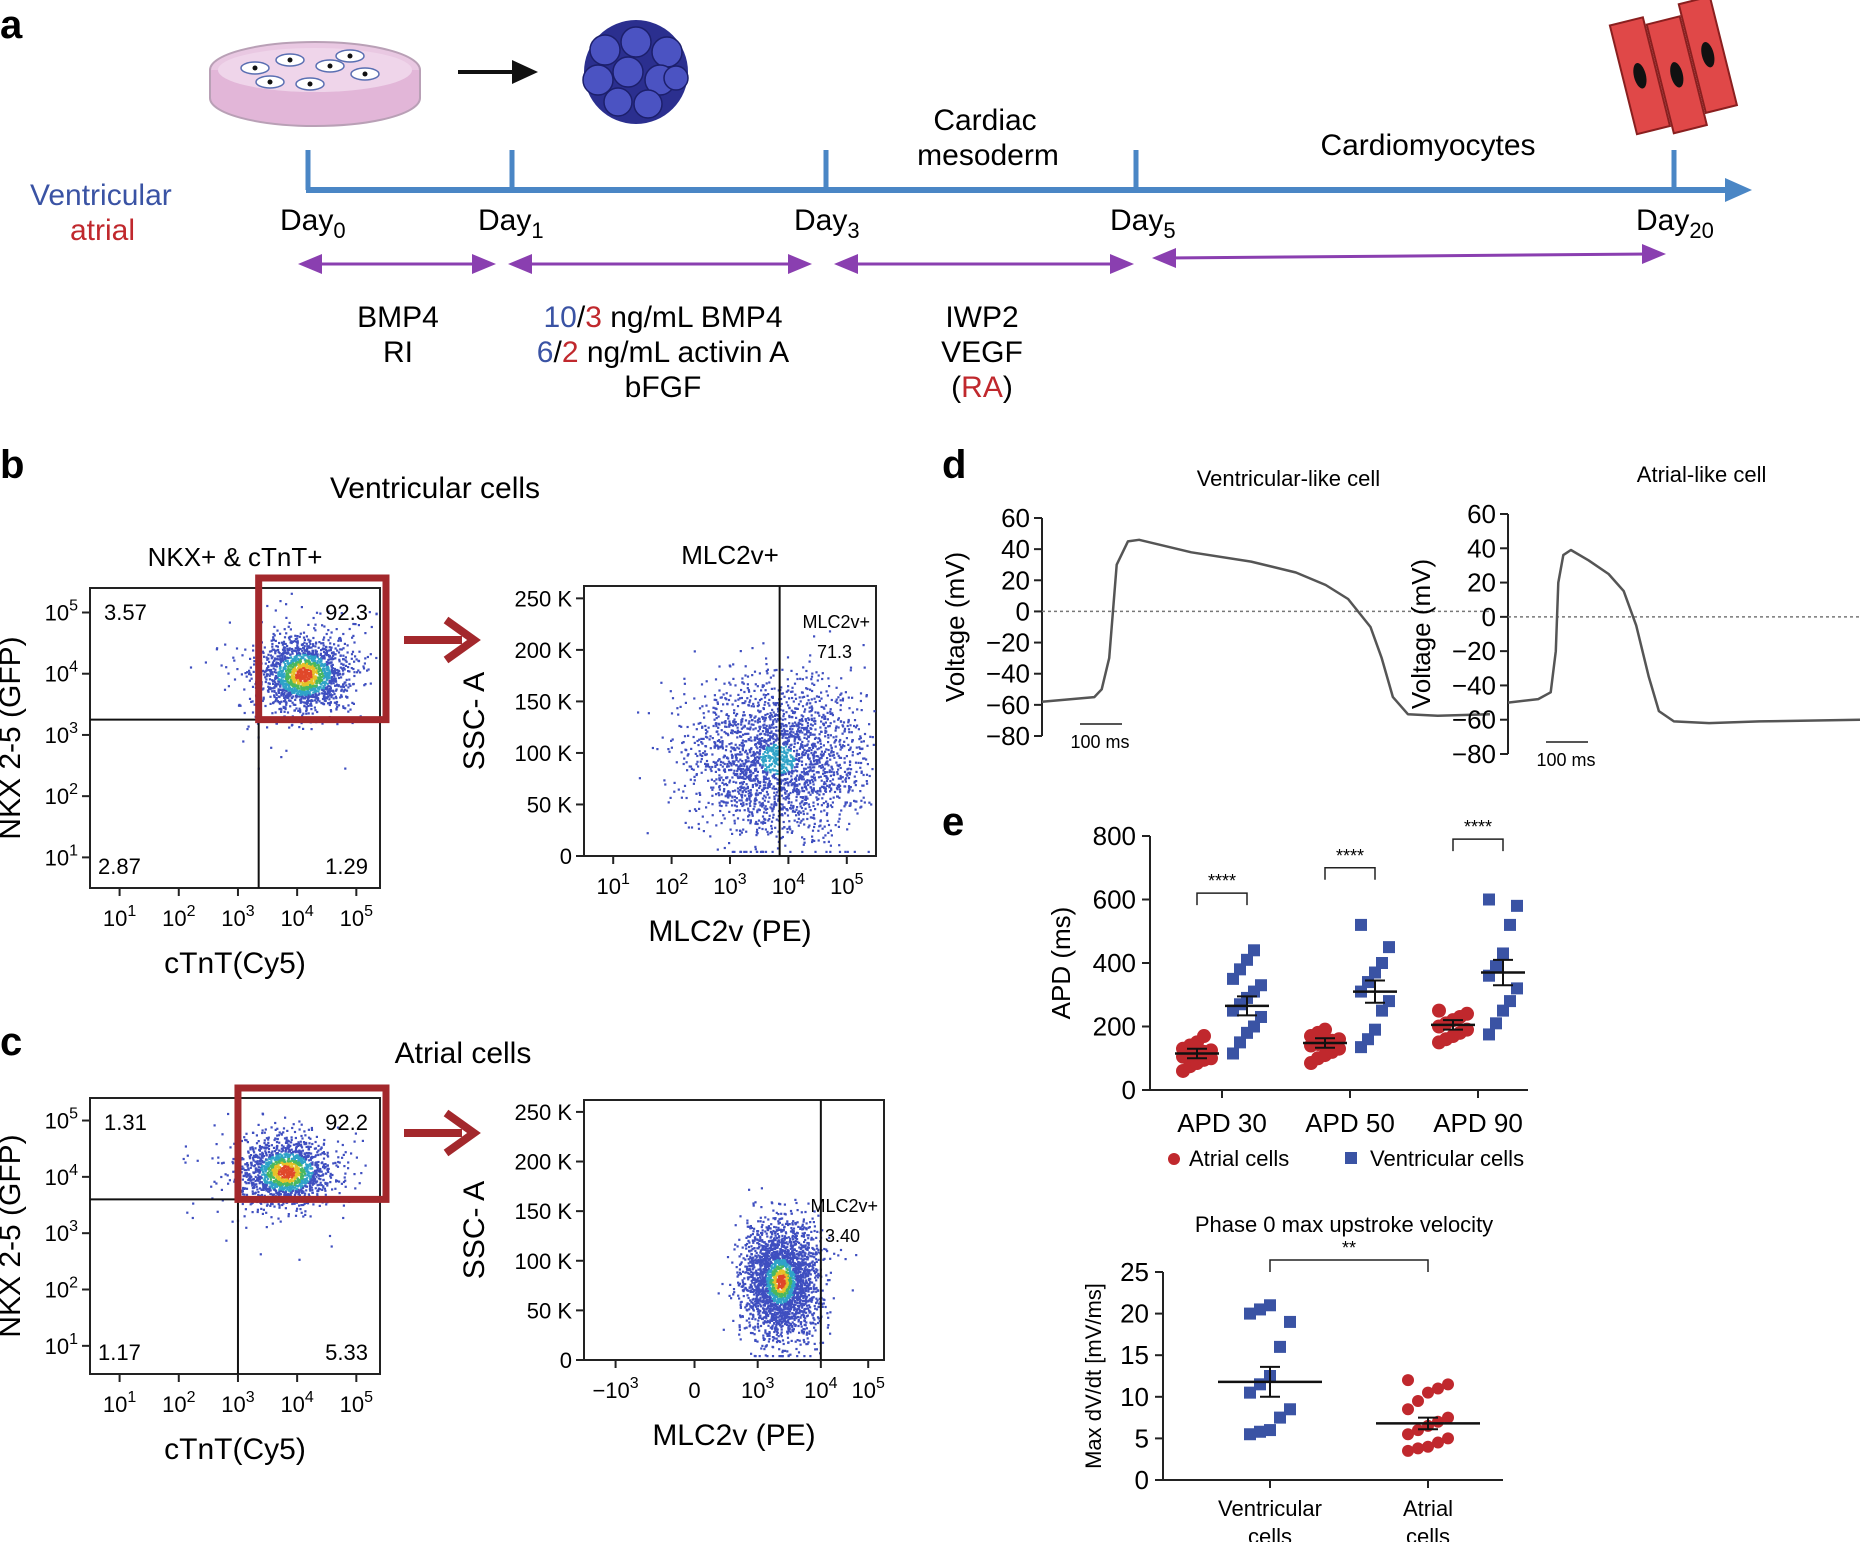  I want to click on panel-a-label: a, so click(11, 25).